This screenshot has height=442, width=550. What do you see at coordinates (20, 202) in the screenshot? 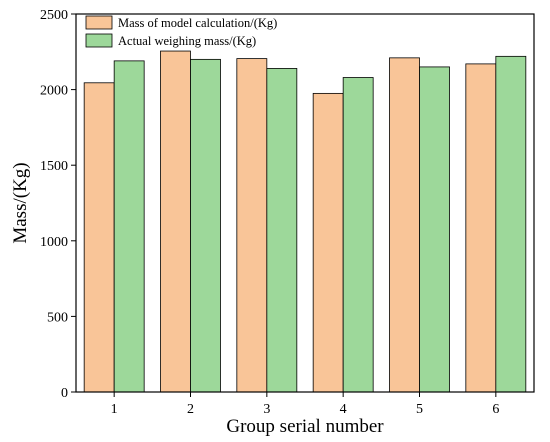
I see `y-axis-title: Mass/(Kg)` at bounding box center [20, 202].